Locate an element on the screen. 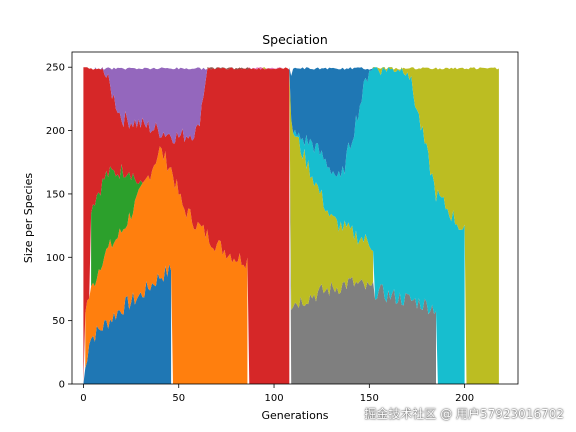 The height and width of the screenshot is (432, 576). x-tick-label: 150 is located at coordinates (369, 398).